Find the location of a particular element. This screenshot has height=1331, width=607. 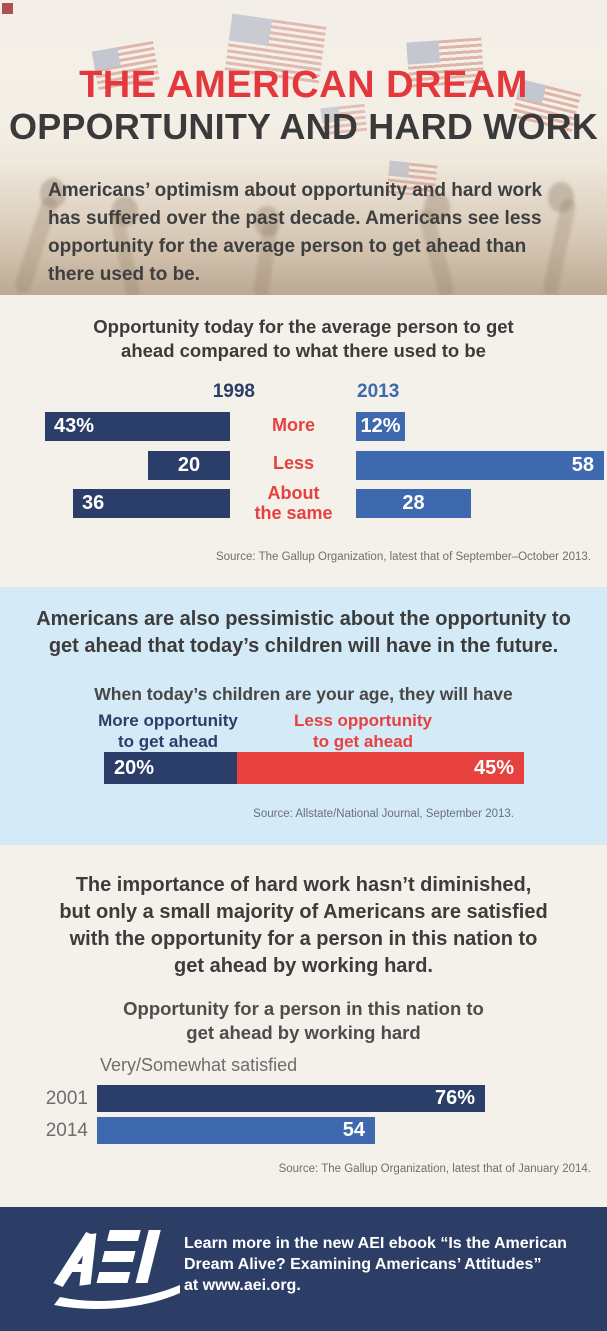

stacked-segment-less: 45% is located at coordinates (380, 768).